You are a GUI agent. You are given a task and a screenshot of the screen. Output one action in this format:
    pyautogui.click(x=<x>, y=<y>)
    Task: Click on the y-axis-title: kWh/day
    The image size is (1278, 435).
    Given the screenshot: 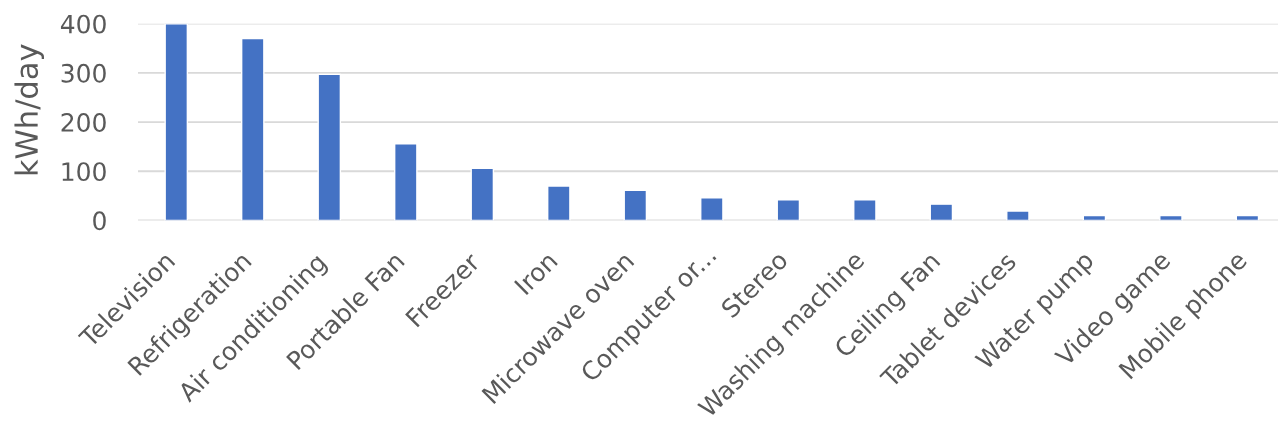 What is the action you would take?
    pyautogui.click(x=29, y=109)
    